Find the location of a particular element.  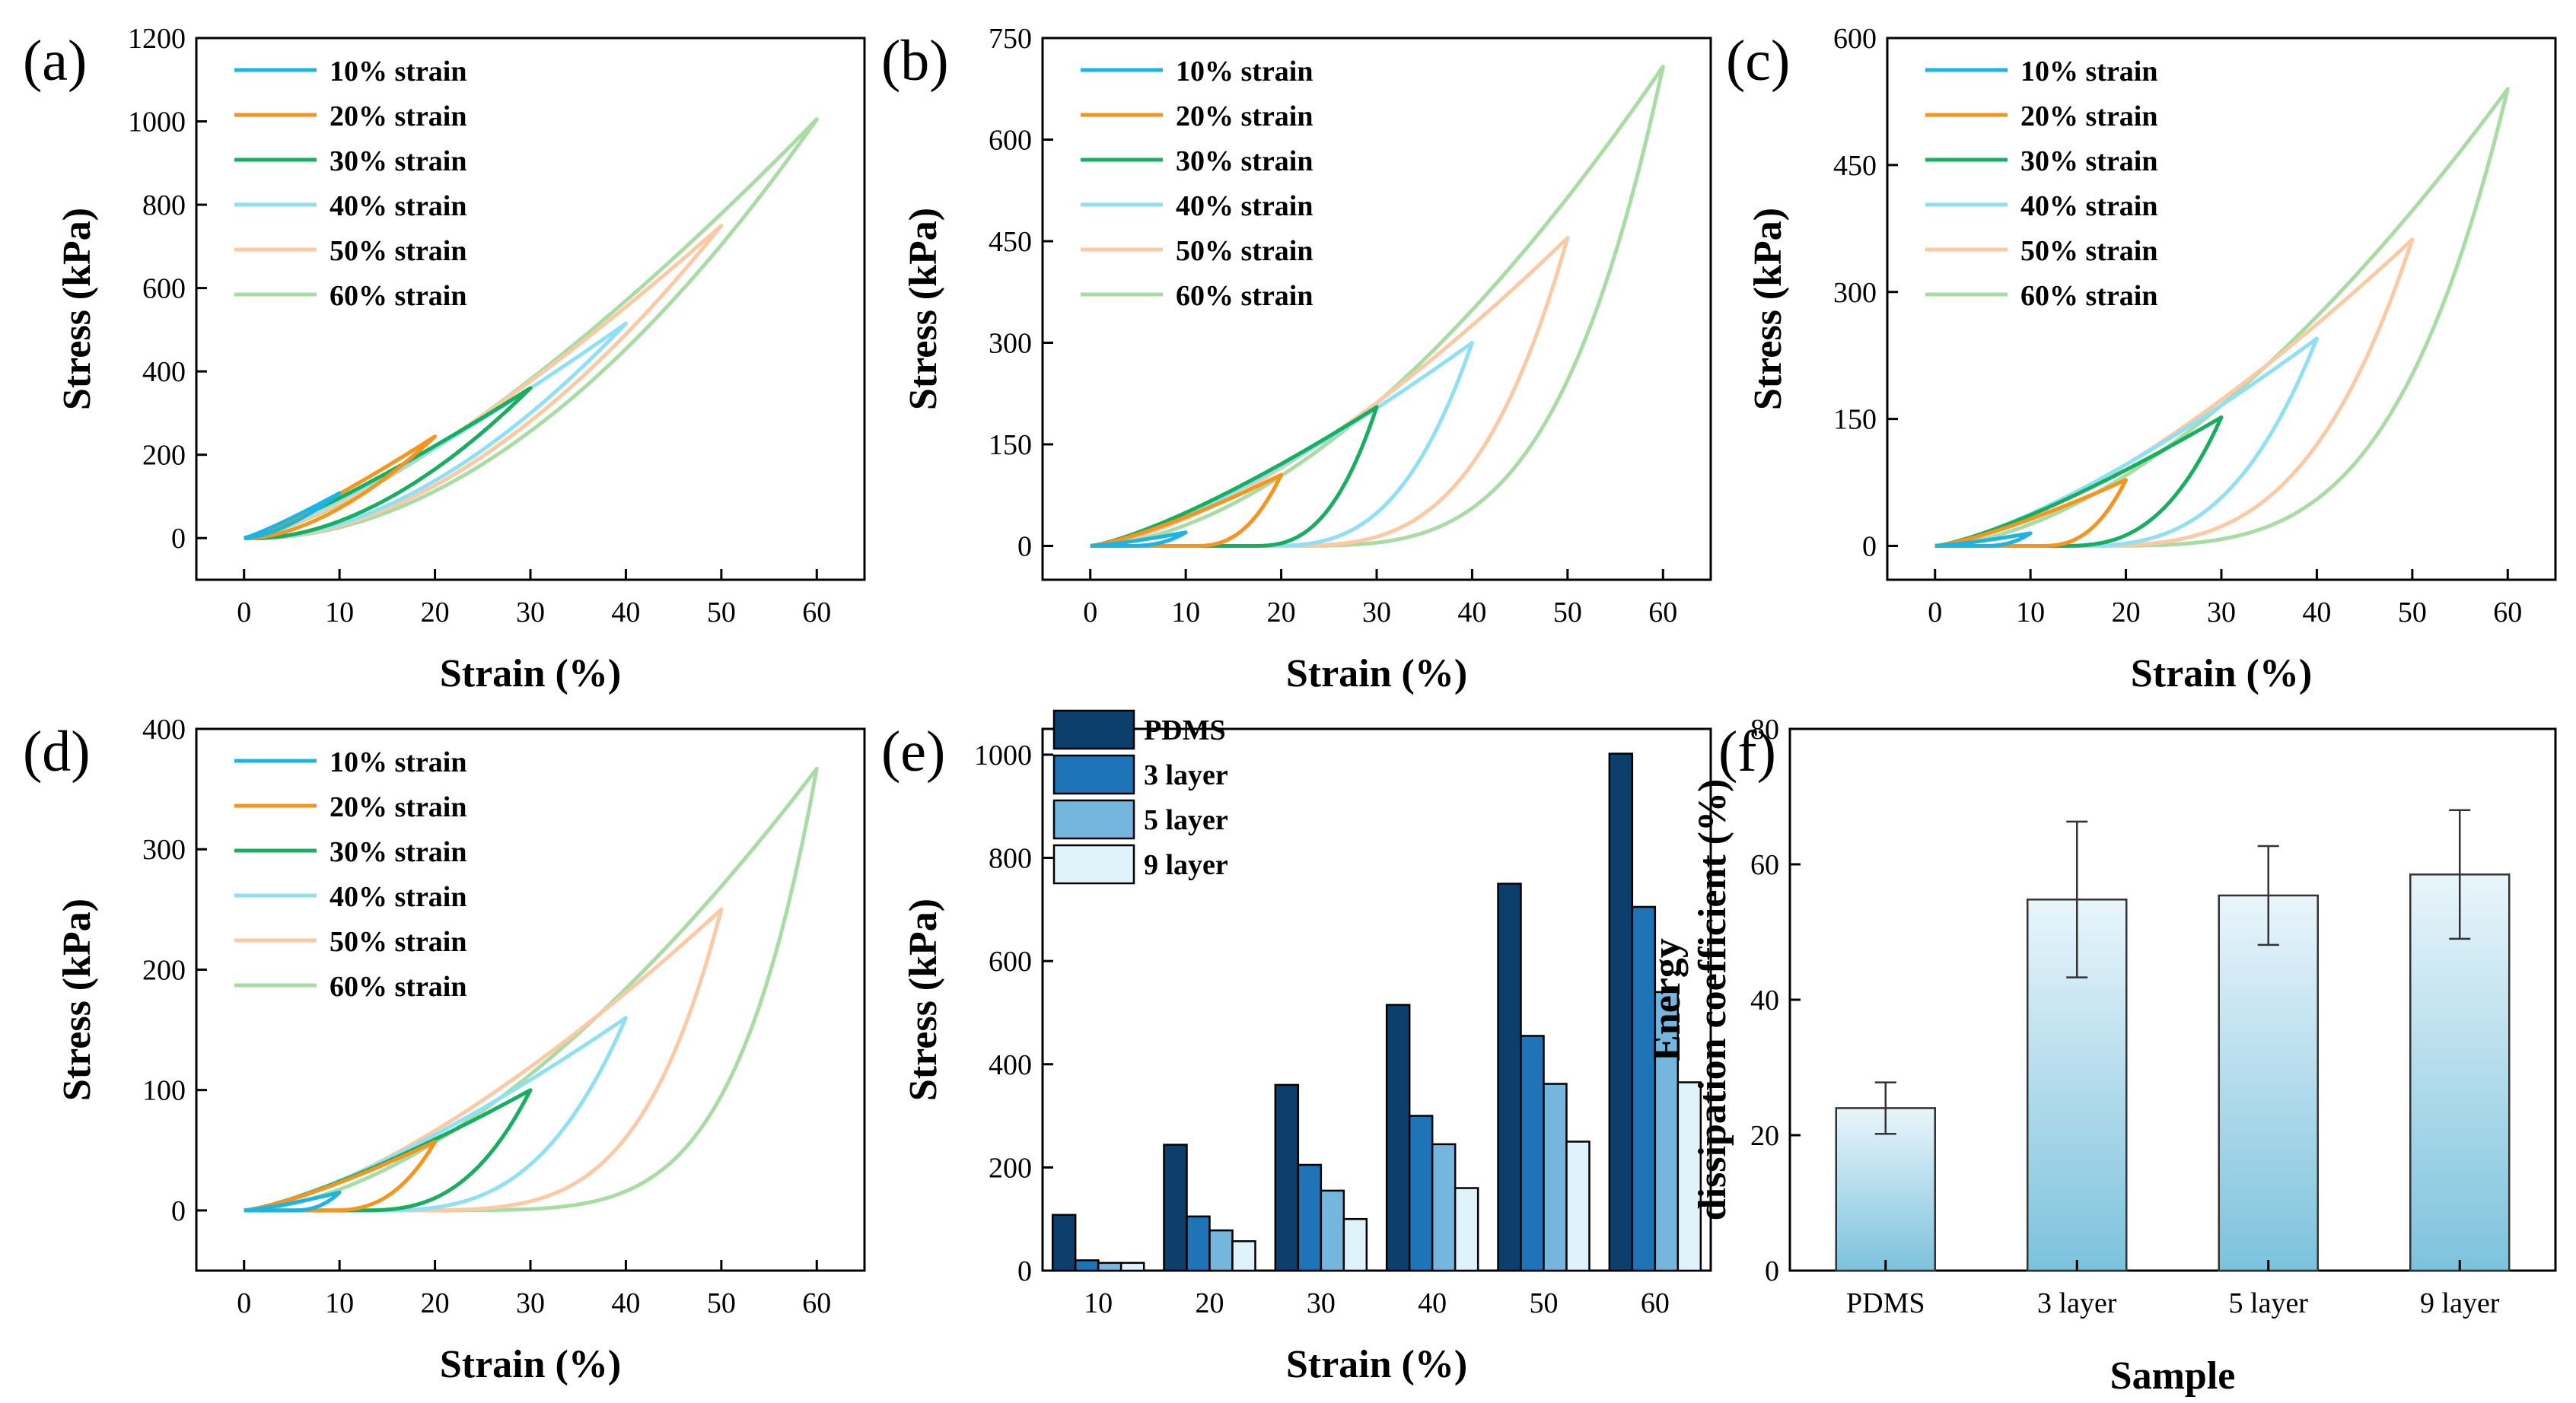

x-tick-label: PDMS is located at coordinates (1885, 1303).